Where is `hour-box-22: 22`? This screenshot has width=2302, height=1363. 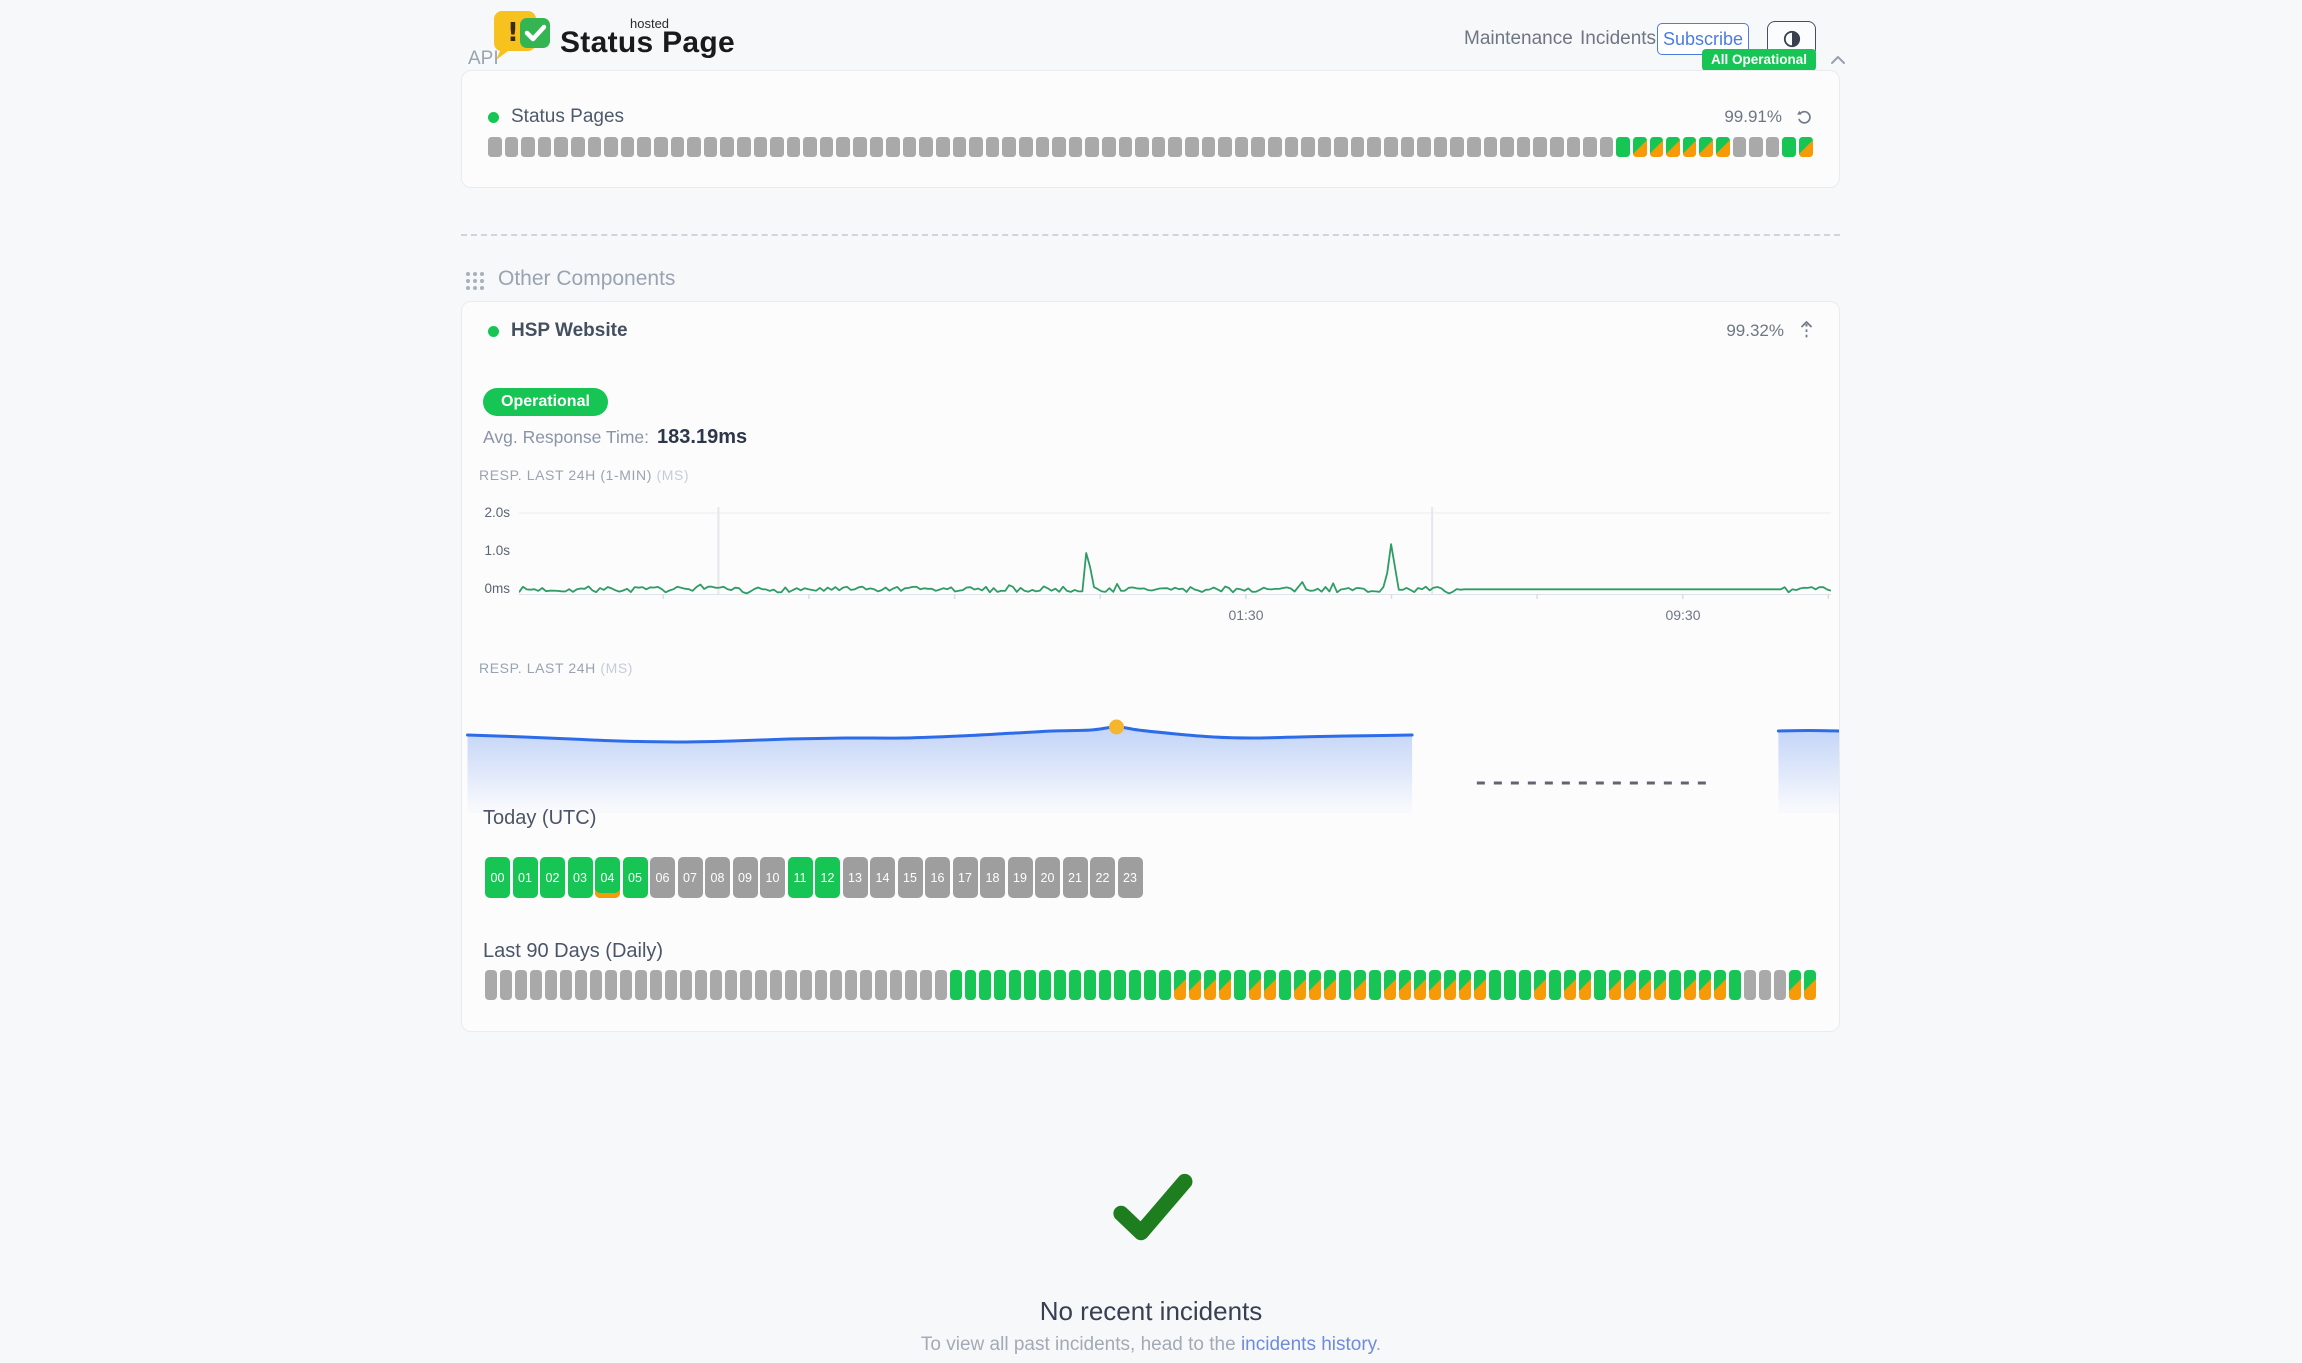
hour-box-22: 22 is located at coordinates (1102, 877).